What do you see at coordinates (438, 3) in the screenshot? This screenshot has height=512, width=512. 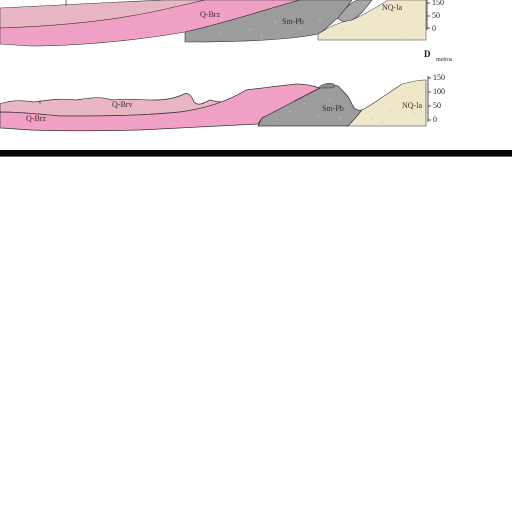 I see `upper-tick-150: 150` at bounding box center [438, 3].